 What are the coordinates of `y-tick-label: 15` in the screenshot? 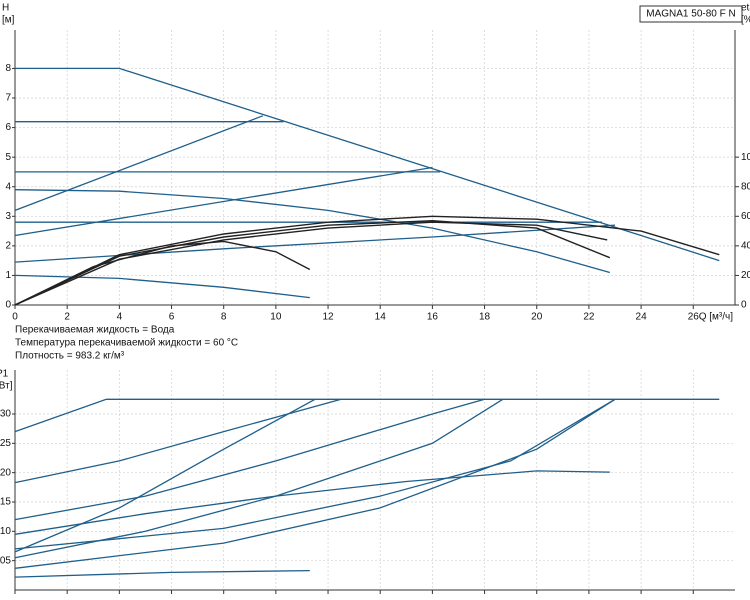 It's located at (5, 502).